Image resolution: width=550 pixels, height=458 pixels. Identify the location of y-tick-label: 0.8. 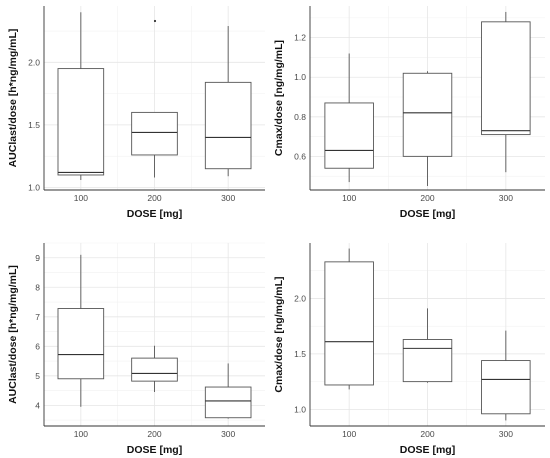
(300, 117).